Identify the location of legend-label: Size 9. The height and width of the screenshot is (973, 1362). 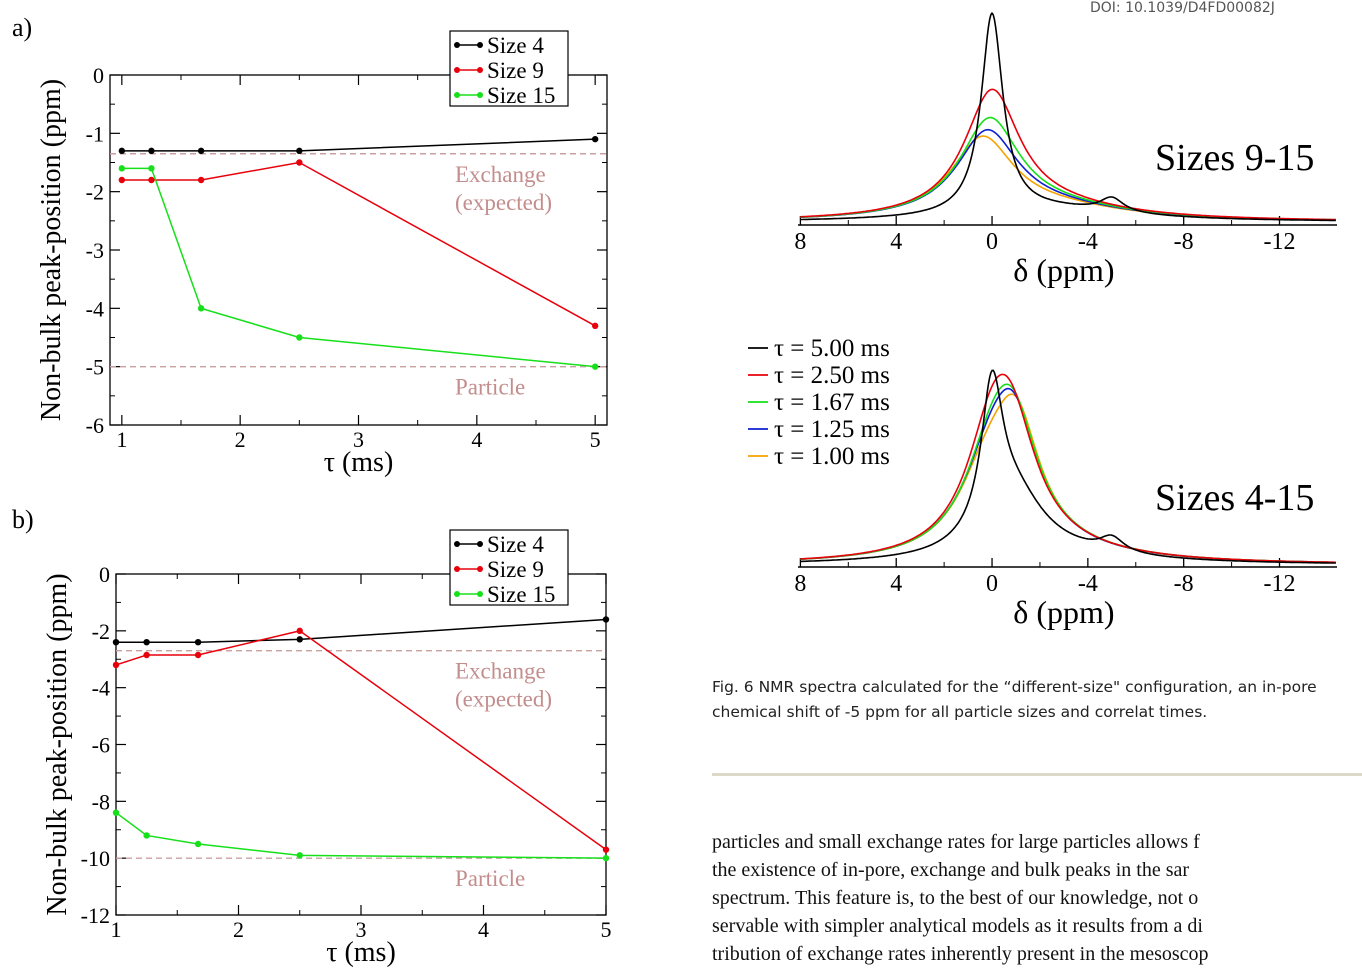
(515, 569).